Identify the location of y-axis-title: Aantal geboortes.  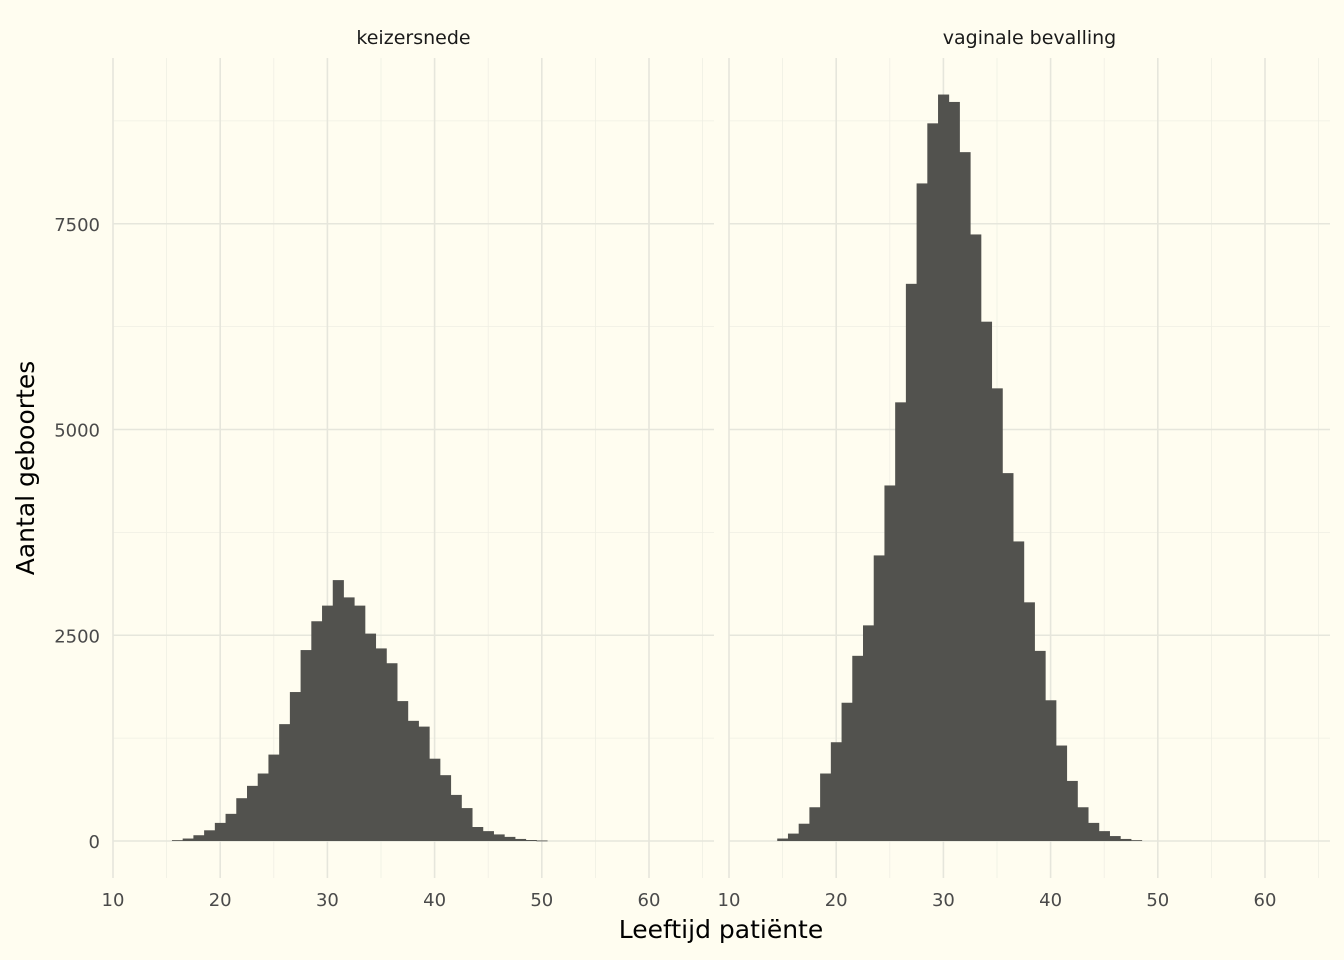
(25, 468).